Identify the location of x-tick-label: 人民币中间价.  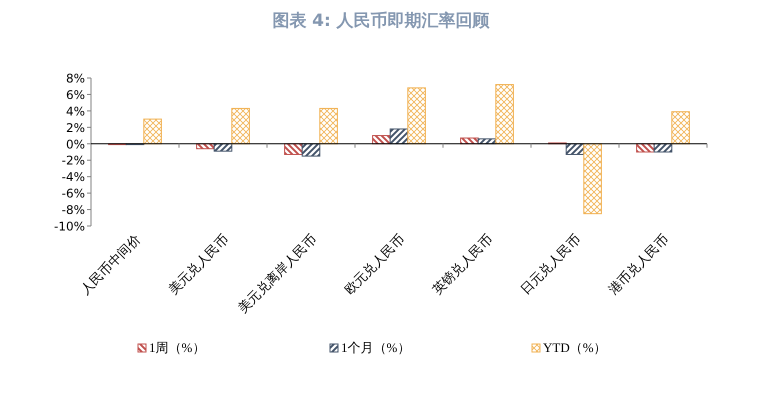
(110, 265).